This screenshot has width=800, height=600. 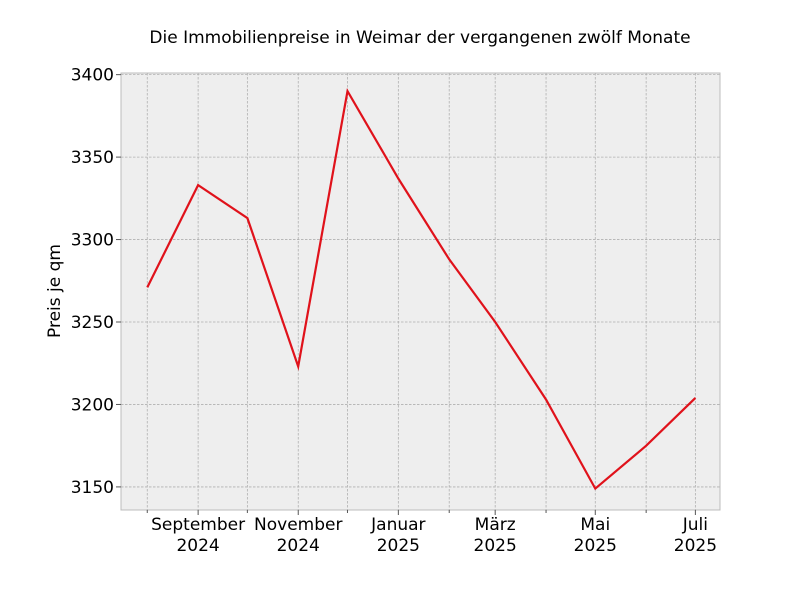 I want to click on x-tick-label-line: November, so click(x=298, y=525).